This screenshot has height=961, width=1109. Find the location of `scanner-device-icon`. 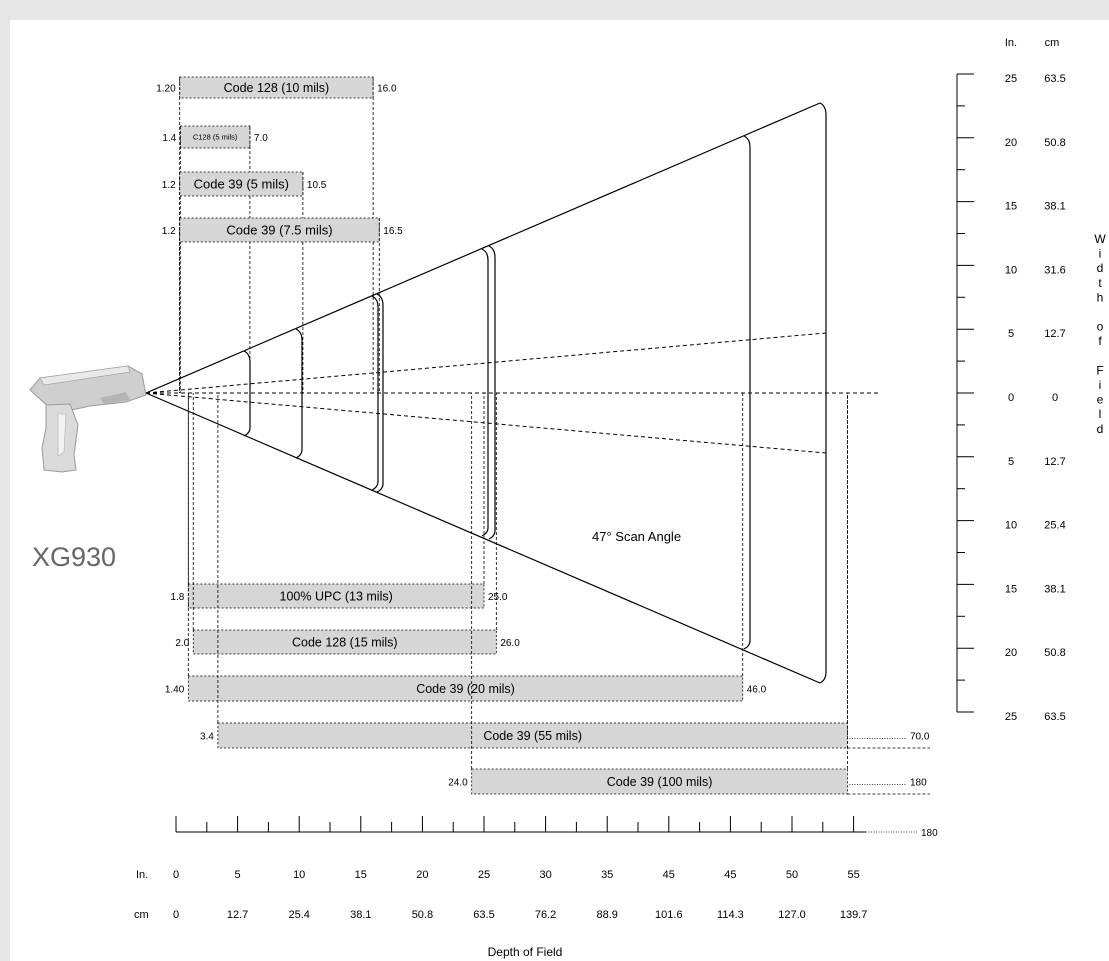

scanner-device-icon is located at coordinates (88, 419).